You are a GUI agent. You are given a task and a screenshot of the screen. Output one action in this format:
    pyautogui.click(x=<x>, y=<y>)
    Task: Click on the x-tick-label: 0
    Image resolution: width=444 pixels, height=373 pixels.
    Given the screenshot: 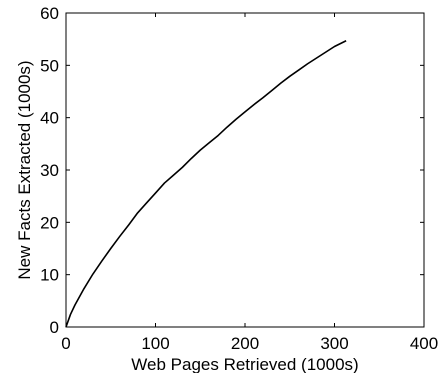 What is the action you would take?
    pyautogui.click(x=65, y=343)
    